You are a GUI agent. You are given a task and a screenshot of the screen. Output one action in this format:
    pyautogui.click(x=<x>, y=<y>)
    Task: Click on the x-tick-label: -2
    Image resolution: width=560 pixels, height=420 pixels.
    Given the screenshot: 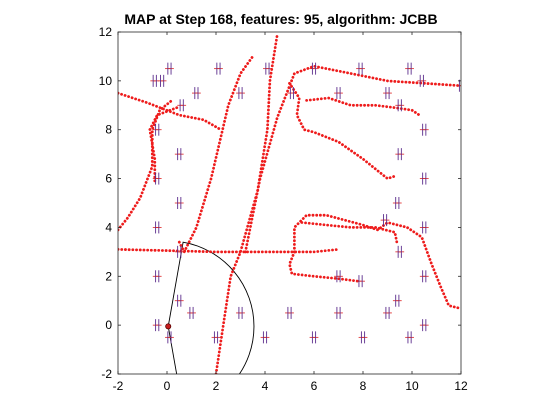 What is the action you would take?
    pyautogui.click(x=118, y=386)
    